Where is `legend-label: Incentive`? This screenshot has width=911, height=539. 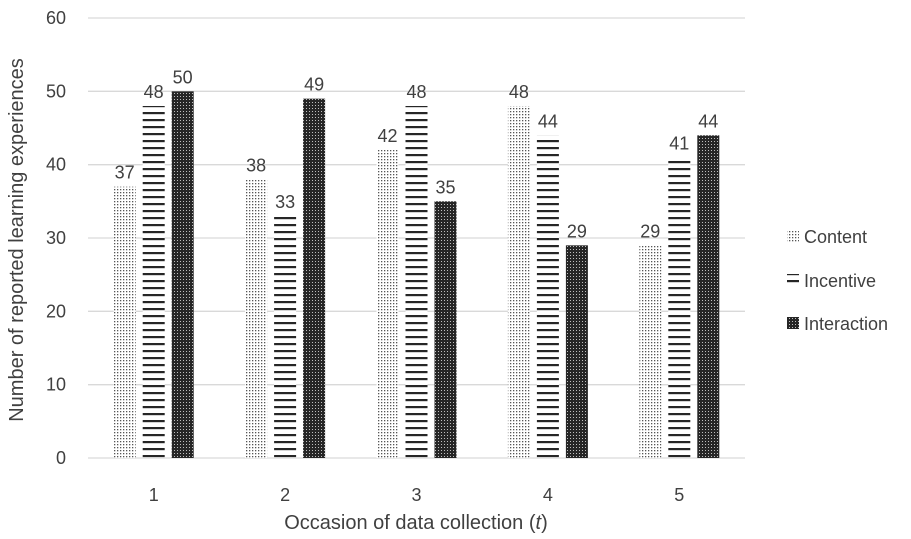 legend-label: Incentive is located at coordinates (840, 281).